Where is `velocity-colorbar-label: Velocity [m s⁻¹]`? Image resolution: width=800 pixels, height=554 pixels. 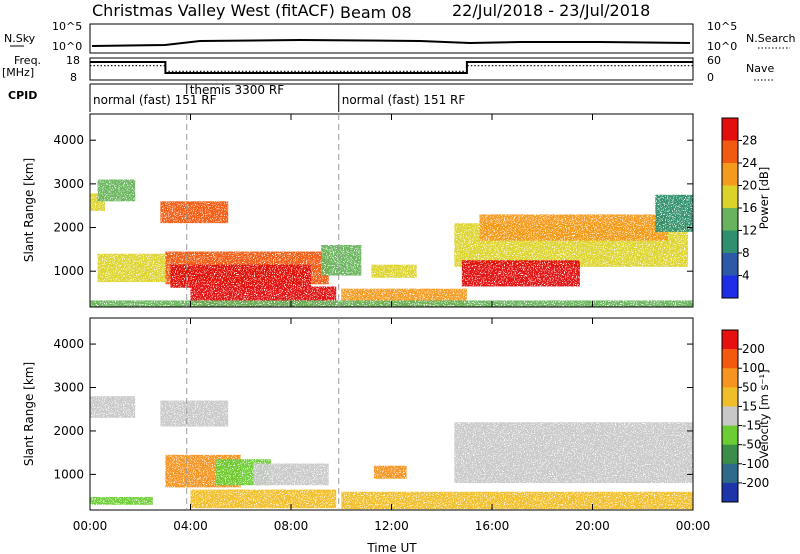 velocity-colorbar-label: Velocity [m s⁻¹] is located at coordinates (764, 413).